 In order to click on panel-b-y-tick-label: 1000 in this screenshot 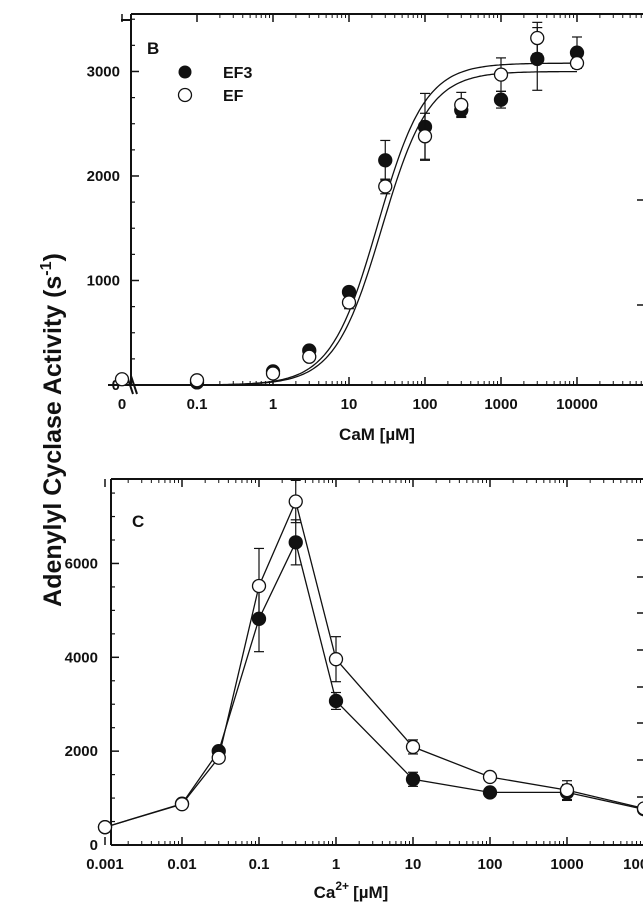, I will do `click(103, 280)`.